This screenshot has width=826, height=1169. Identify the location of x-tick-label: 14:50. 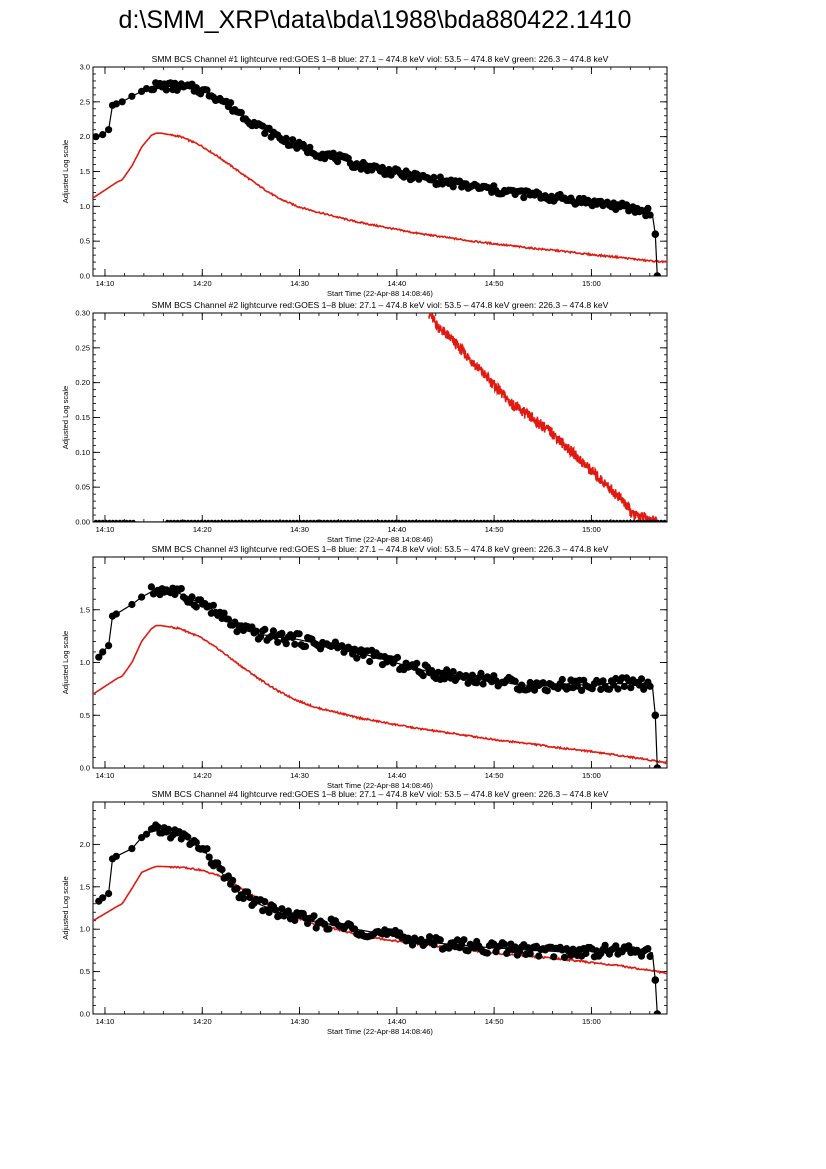
(494, 1021).